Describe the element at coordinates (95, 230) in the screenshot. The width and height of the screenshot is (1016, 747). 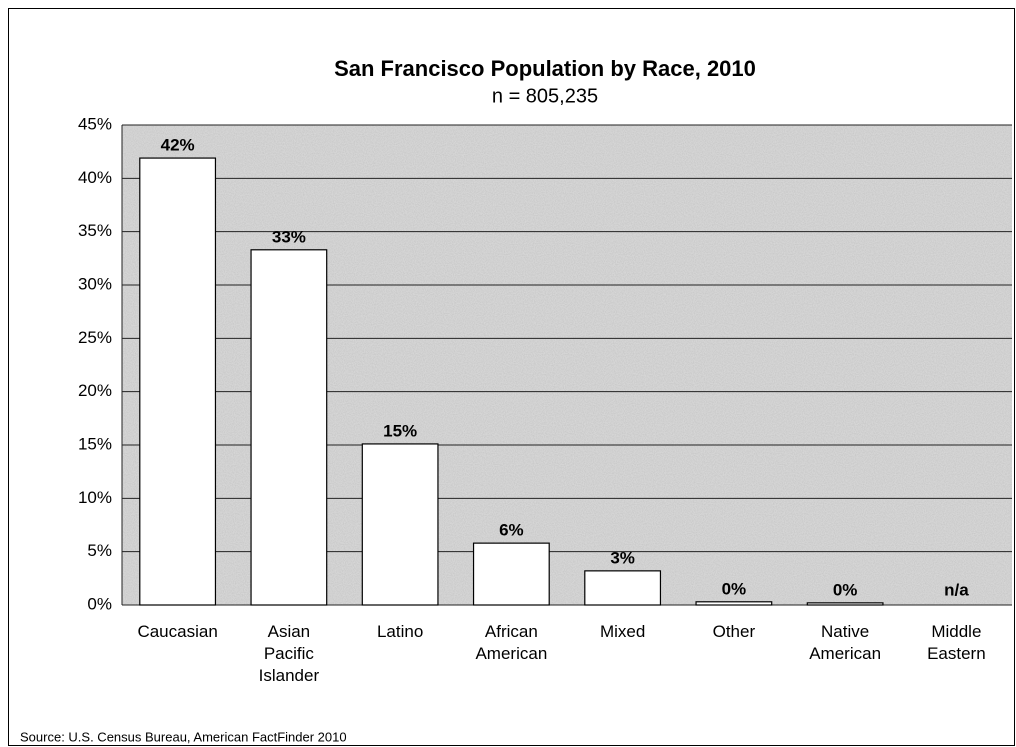
I see `y-tick-label: 35%` at that location.